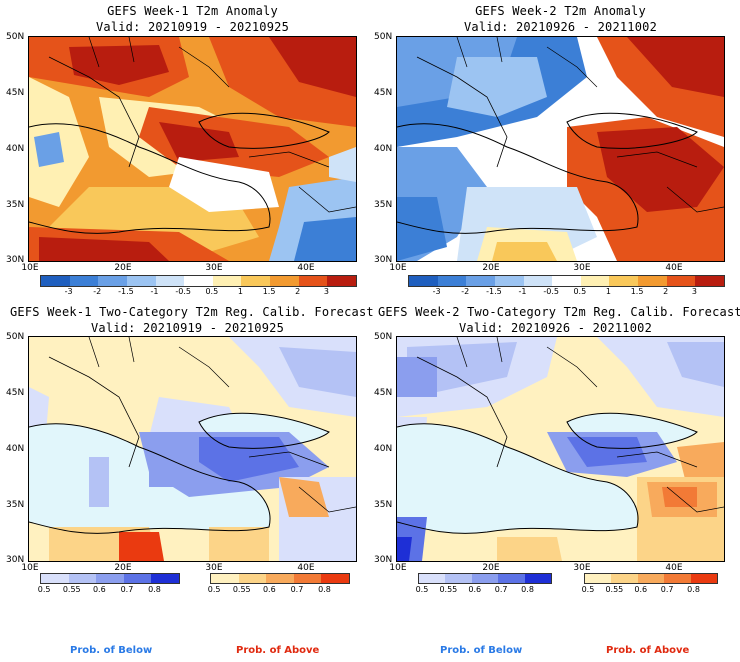 The height and width of the screenshot is (662, 740). Describe the element at coordinates (298, 291) in the screenshot. I see `colorbar-tick-label: 2` at that location.